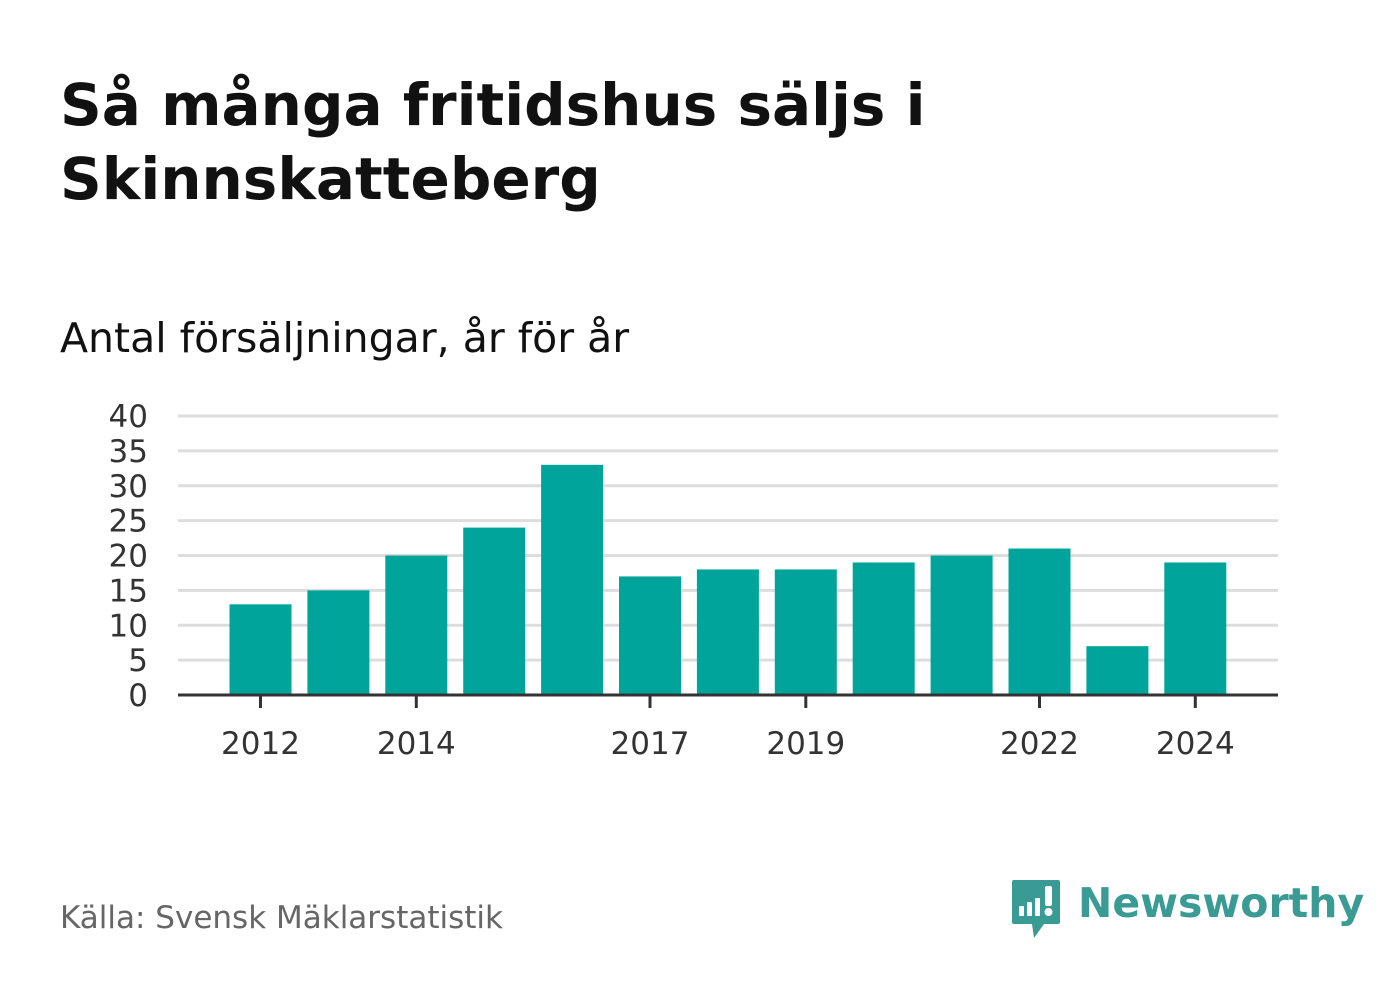 The width and height of the screenshot is (1382, 999). Describe the element at coordinates (416, 744) in the screenshot. I see `x-tick-label: 2014` at that location.